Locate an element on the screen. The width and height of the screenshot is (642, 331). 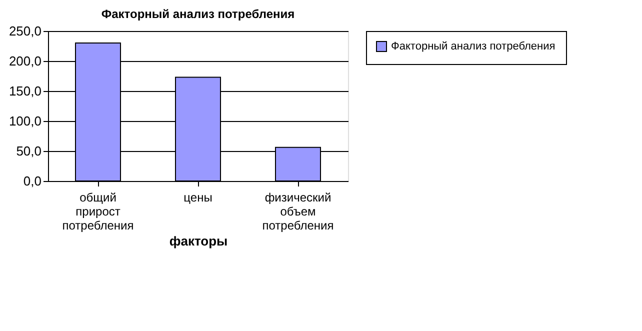
x-axis-title: факторы is located at coordinates (198, 241).